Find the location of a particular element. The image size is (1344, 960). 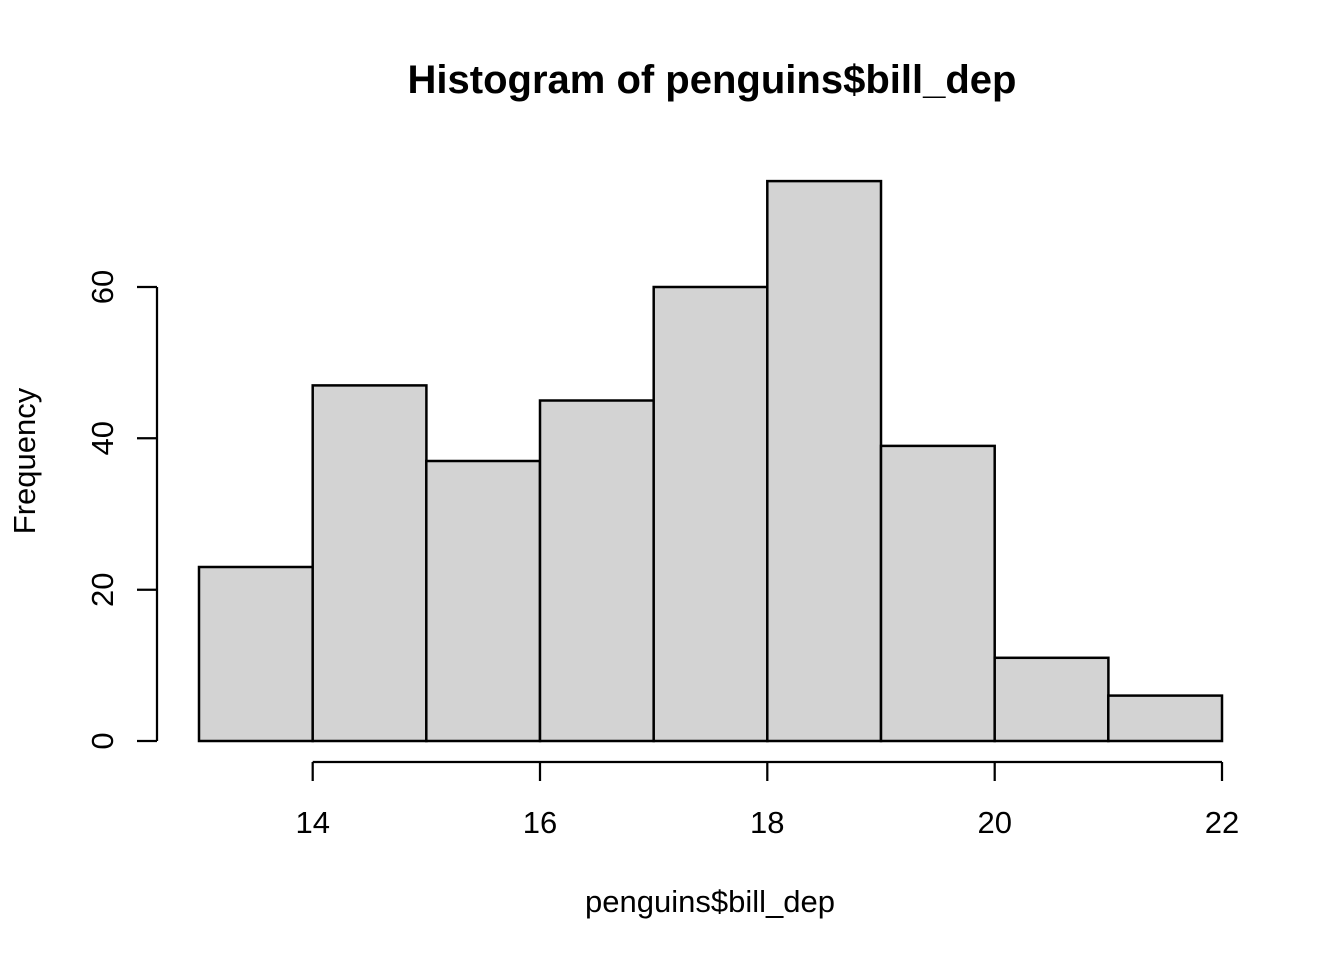

y-axis-title: Frequency is located at coordinates (24, 460).